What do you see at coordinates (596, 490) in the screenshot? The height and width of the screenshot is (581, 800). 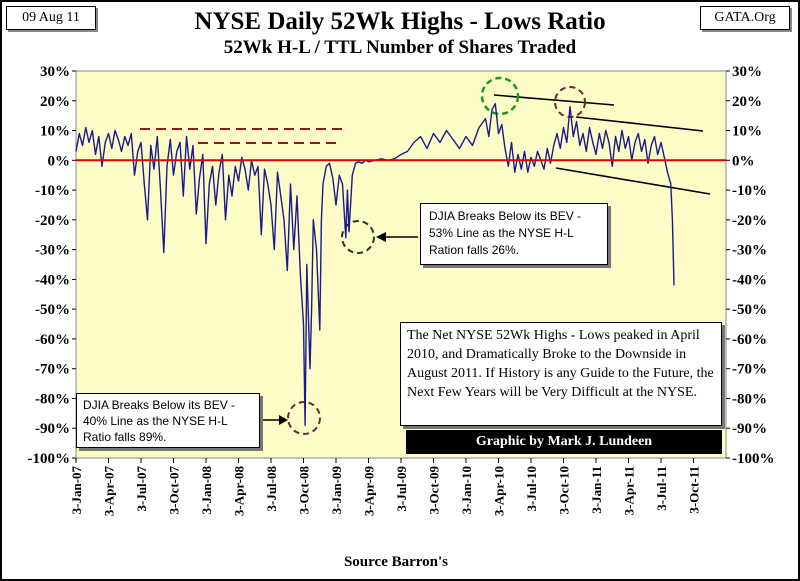 I see `x-tick-label: 3-Jan-11` at bounding box center [596, 490].